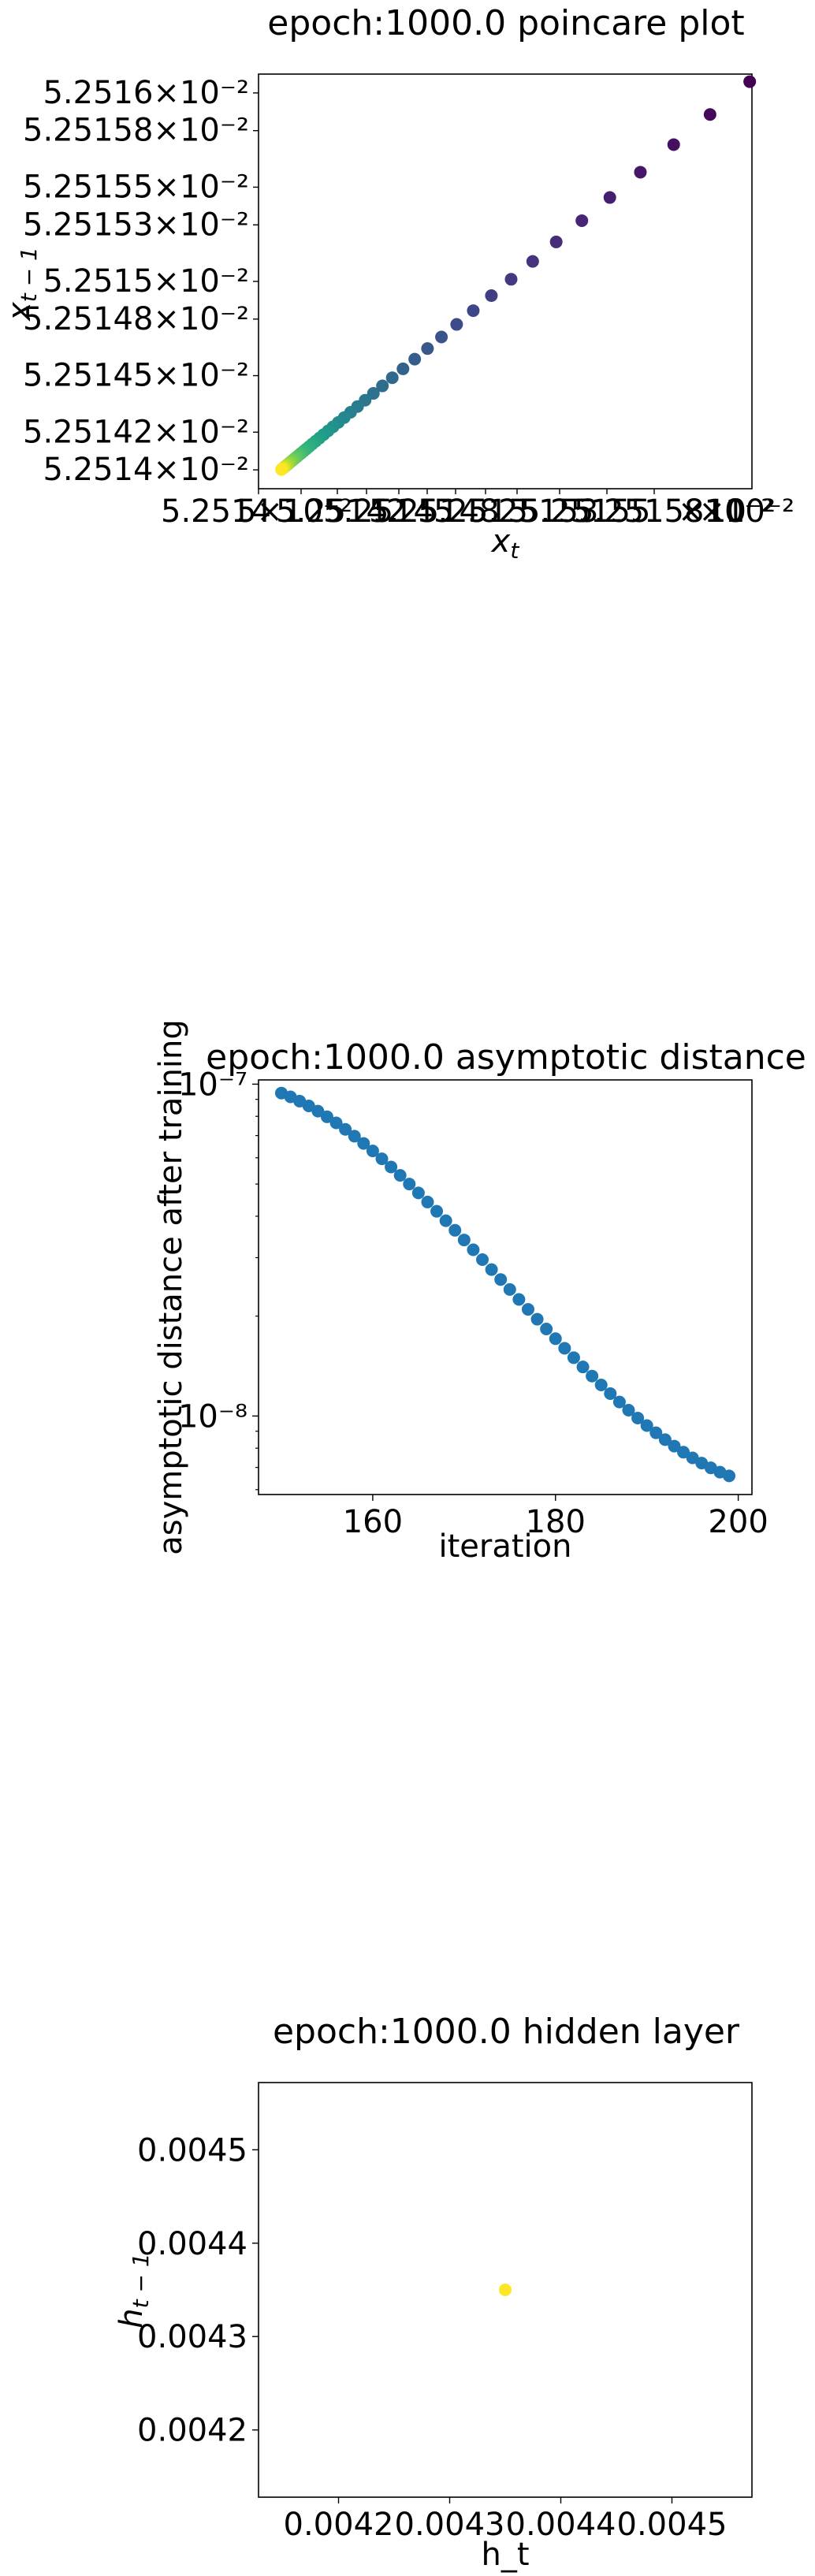 The width and height of the screenshot is (815, 2576). Describe the element at coordinates (506, 1057) in the screenshot. I see `asymptotic-title: epoch:1000.0 asymptotic distance` at that location.